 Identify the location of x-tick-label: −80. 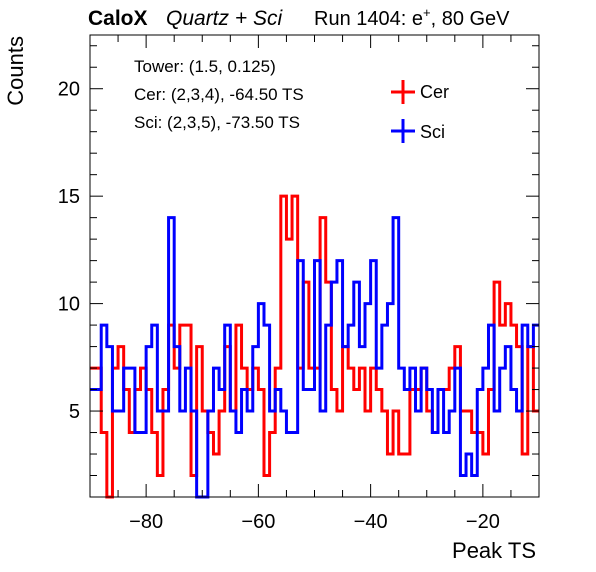
(146, 522).